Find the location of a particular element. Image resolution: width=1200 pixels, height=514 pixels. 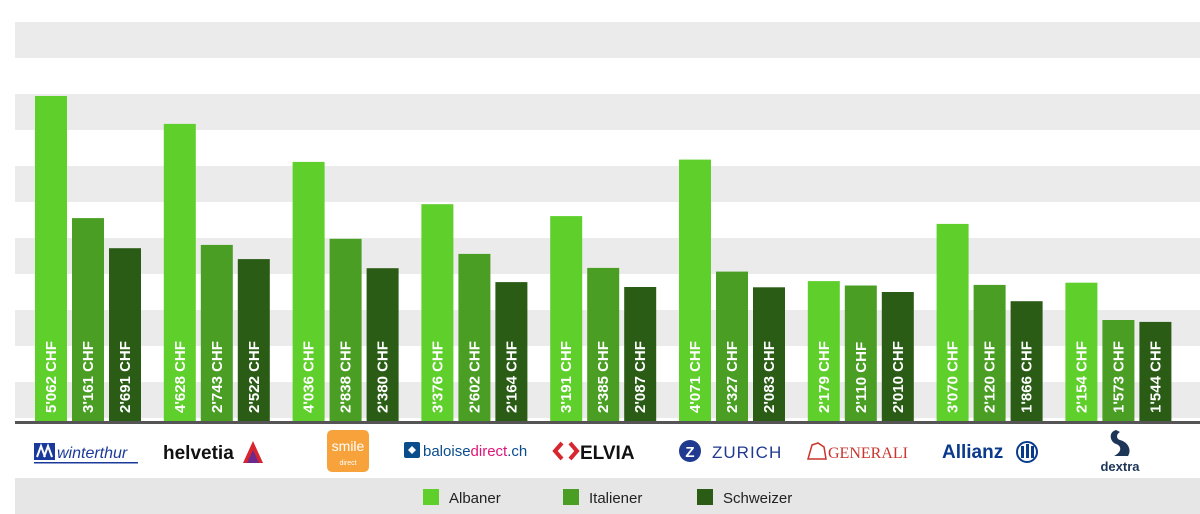

zurich-icon-letter: Z is located at coordinates (689, 452).